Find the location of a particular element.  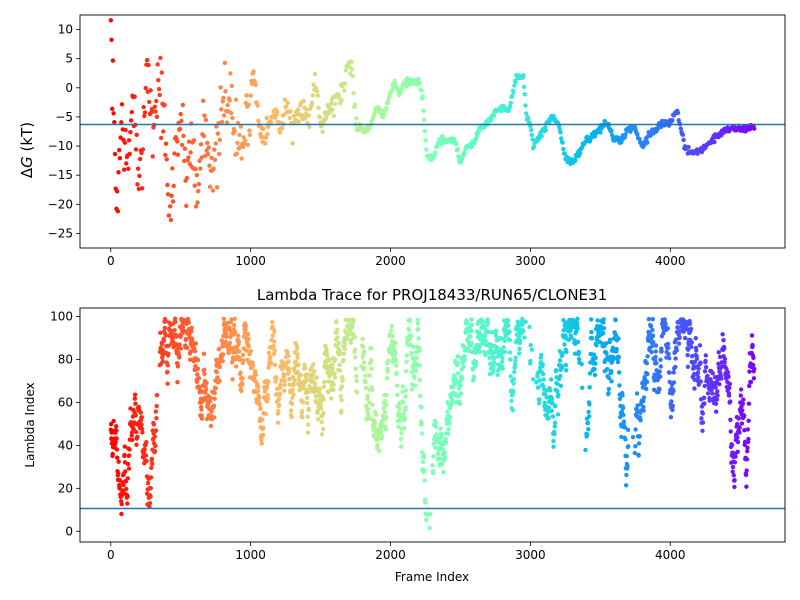

lambda-x-tick-label: 1000 is located at coordinates (250, 555).